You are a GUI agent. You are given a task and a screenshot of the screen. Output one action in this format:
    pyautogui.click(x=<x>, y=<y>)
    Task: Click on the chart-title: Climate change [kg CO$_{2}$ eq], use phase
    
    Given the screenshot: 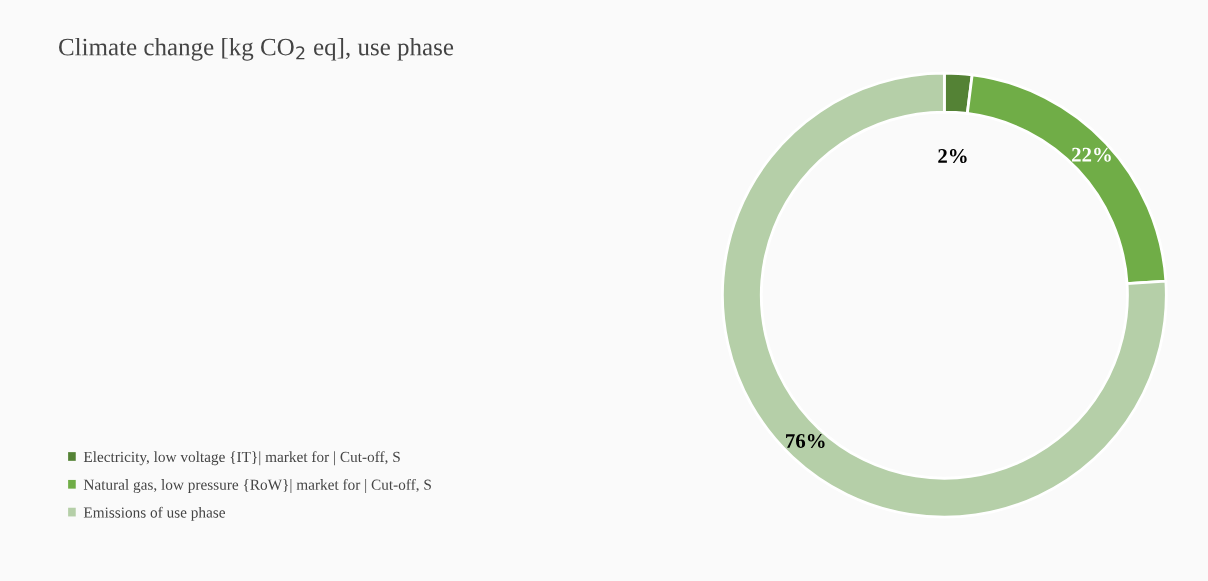 What is the action you would take?
    pyautogui.click(x=256, y=49)
    